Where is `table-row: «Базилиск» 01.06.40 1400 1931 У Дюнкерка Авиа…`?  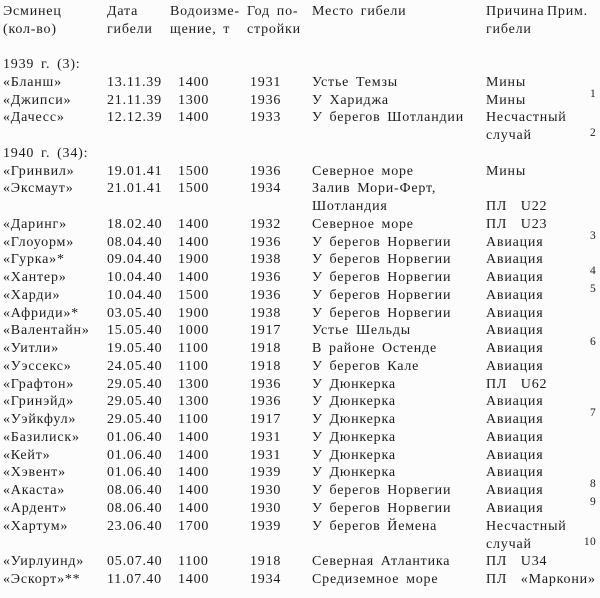 table-row: «Базилиск» 01.06.40 1400 1931 У Дюнкерка Авиа… is located at coordinates (300, 438).